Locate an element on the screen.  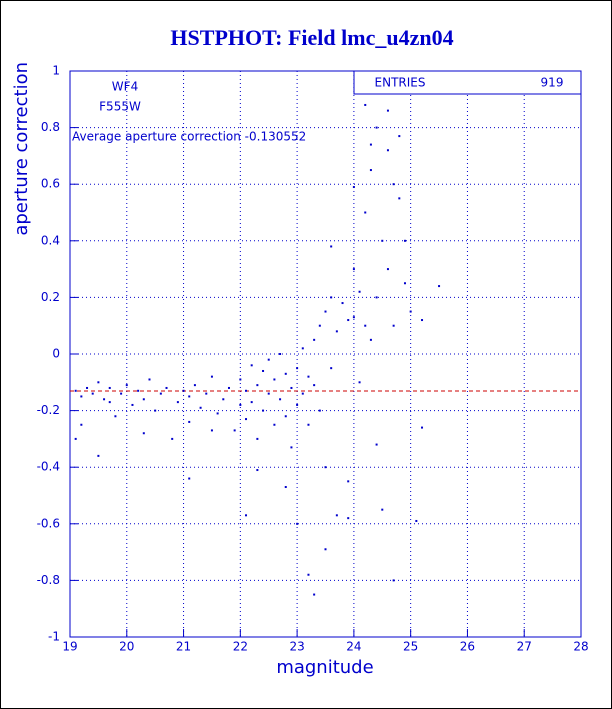
annotation: WF4 is located at coordinates (125, 87).